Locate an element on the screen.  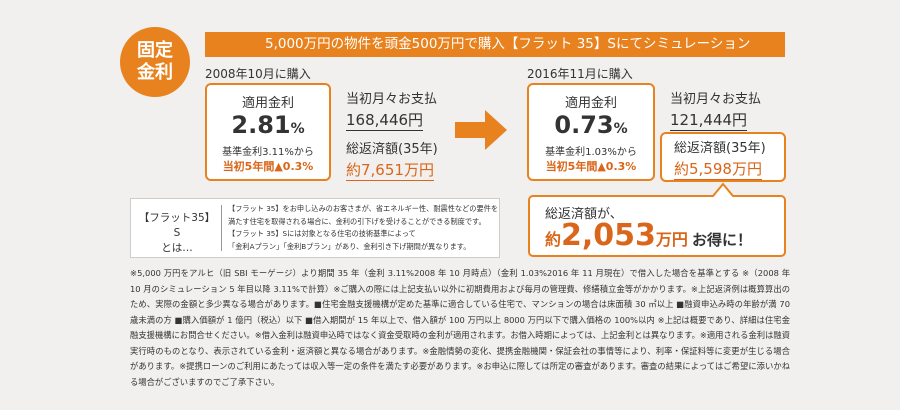
arrow is located at coordinates (481, 130).